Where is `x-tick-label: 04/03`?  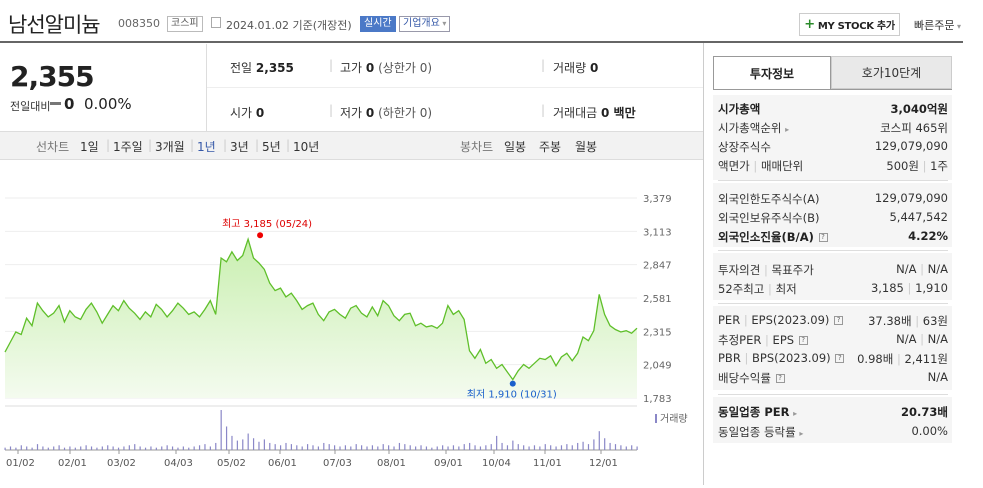
x-tick-label: 04/03 is located at coordinates (178, 463).